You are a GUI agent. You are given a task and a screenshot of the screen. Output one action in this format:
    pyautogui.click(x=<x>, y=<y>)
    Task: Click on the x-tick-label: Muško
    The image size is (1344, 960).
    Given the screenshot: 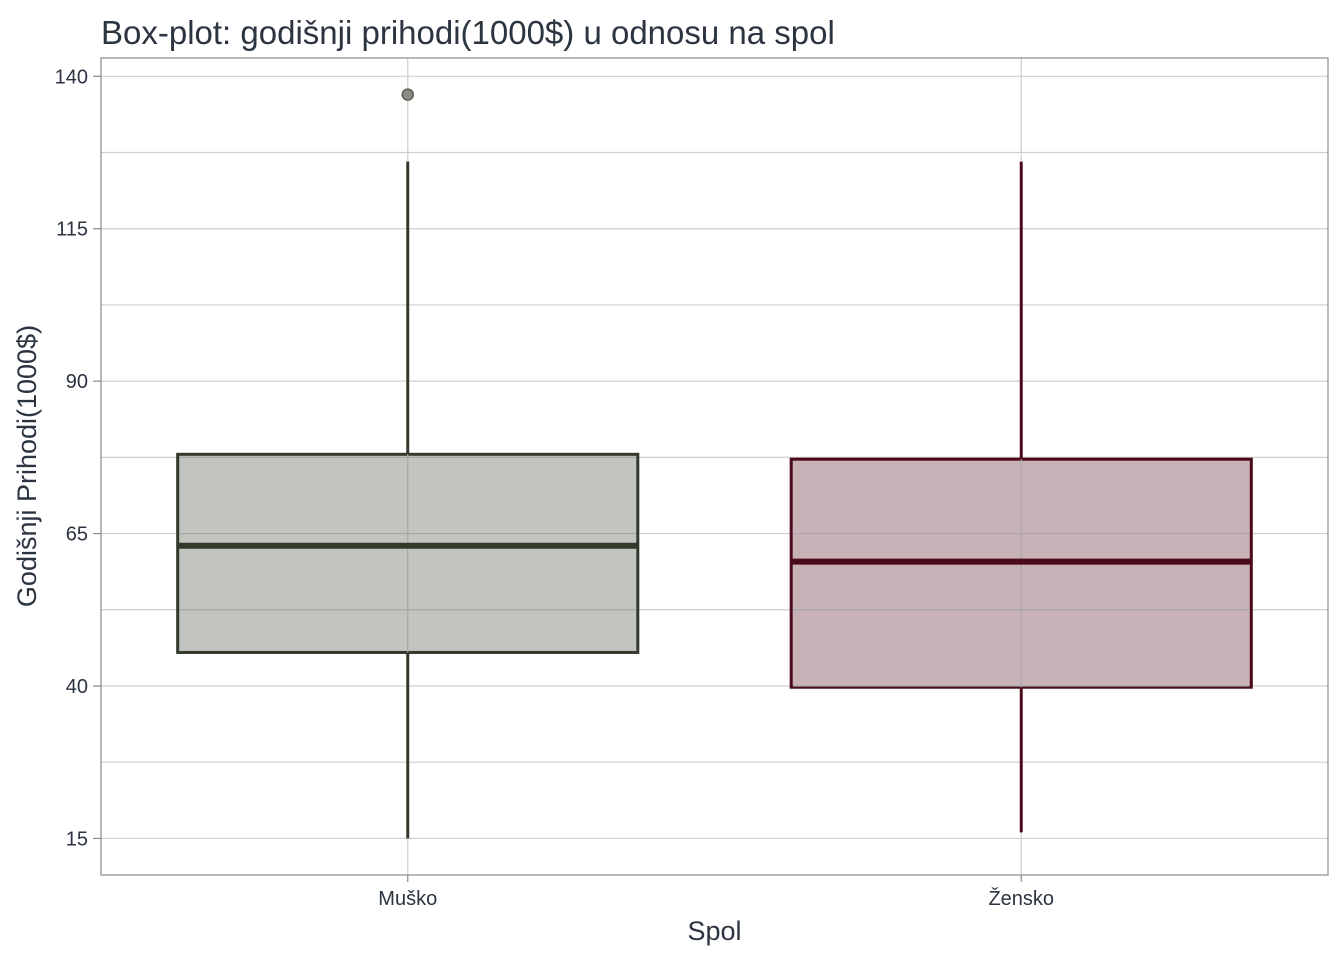 What is the action you would take?
    pyautogui.click(x=407, y=899)
    